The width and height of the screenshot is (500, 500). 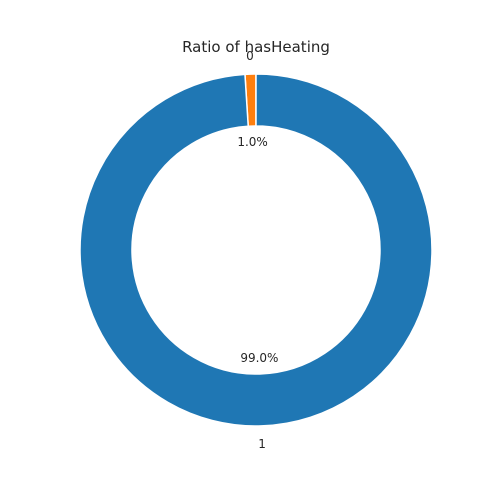 I want to click on slice-pct-1: 99.0%, so click(x=259, y=358).